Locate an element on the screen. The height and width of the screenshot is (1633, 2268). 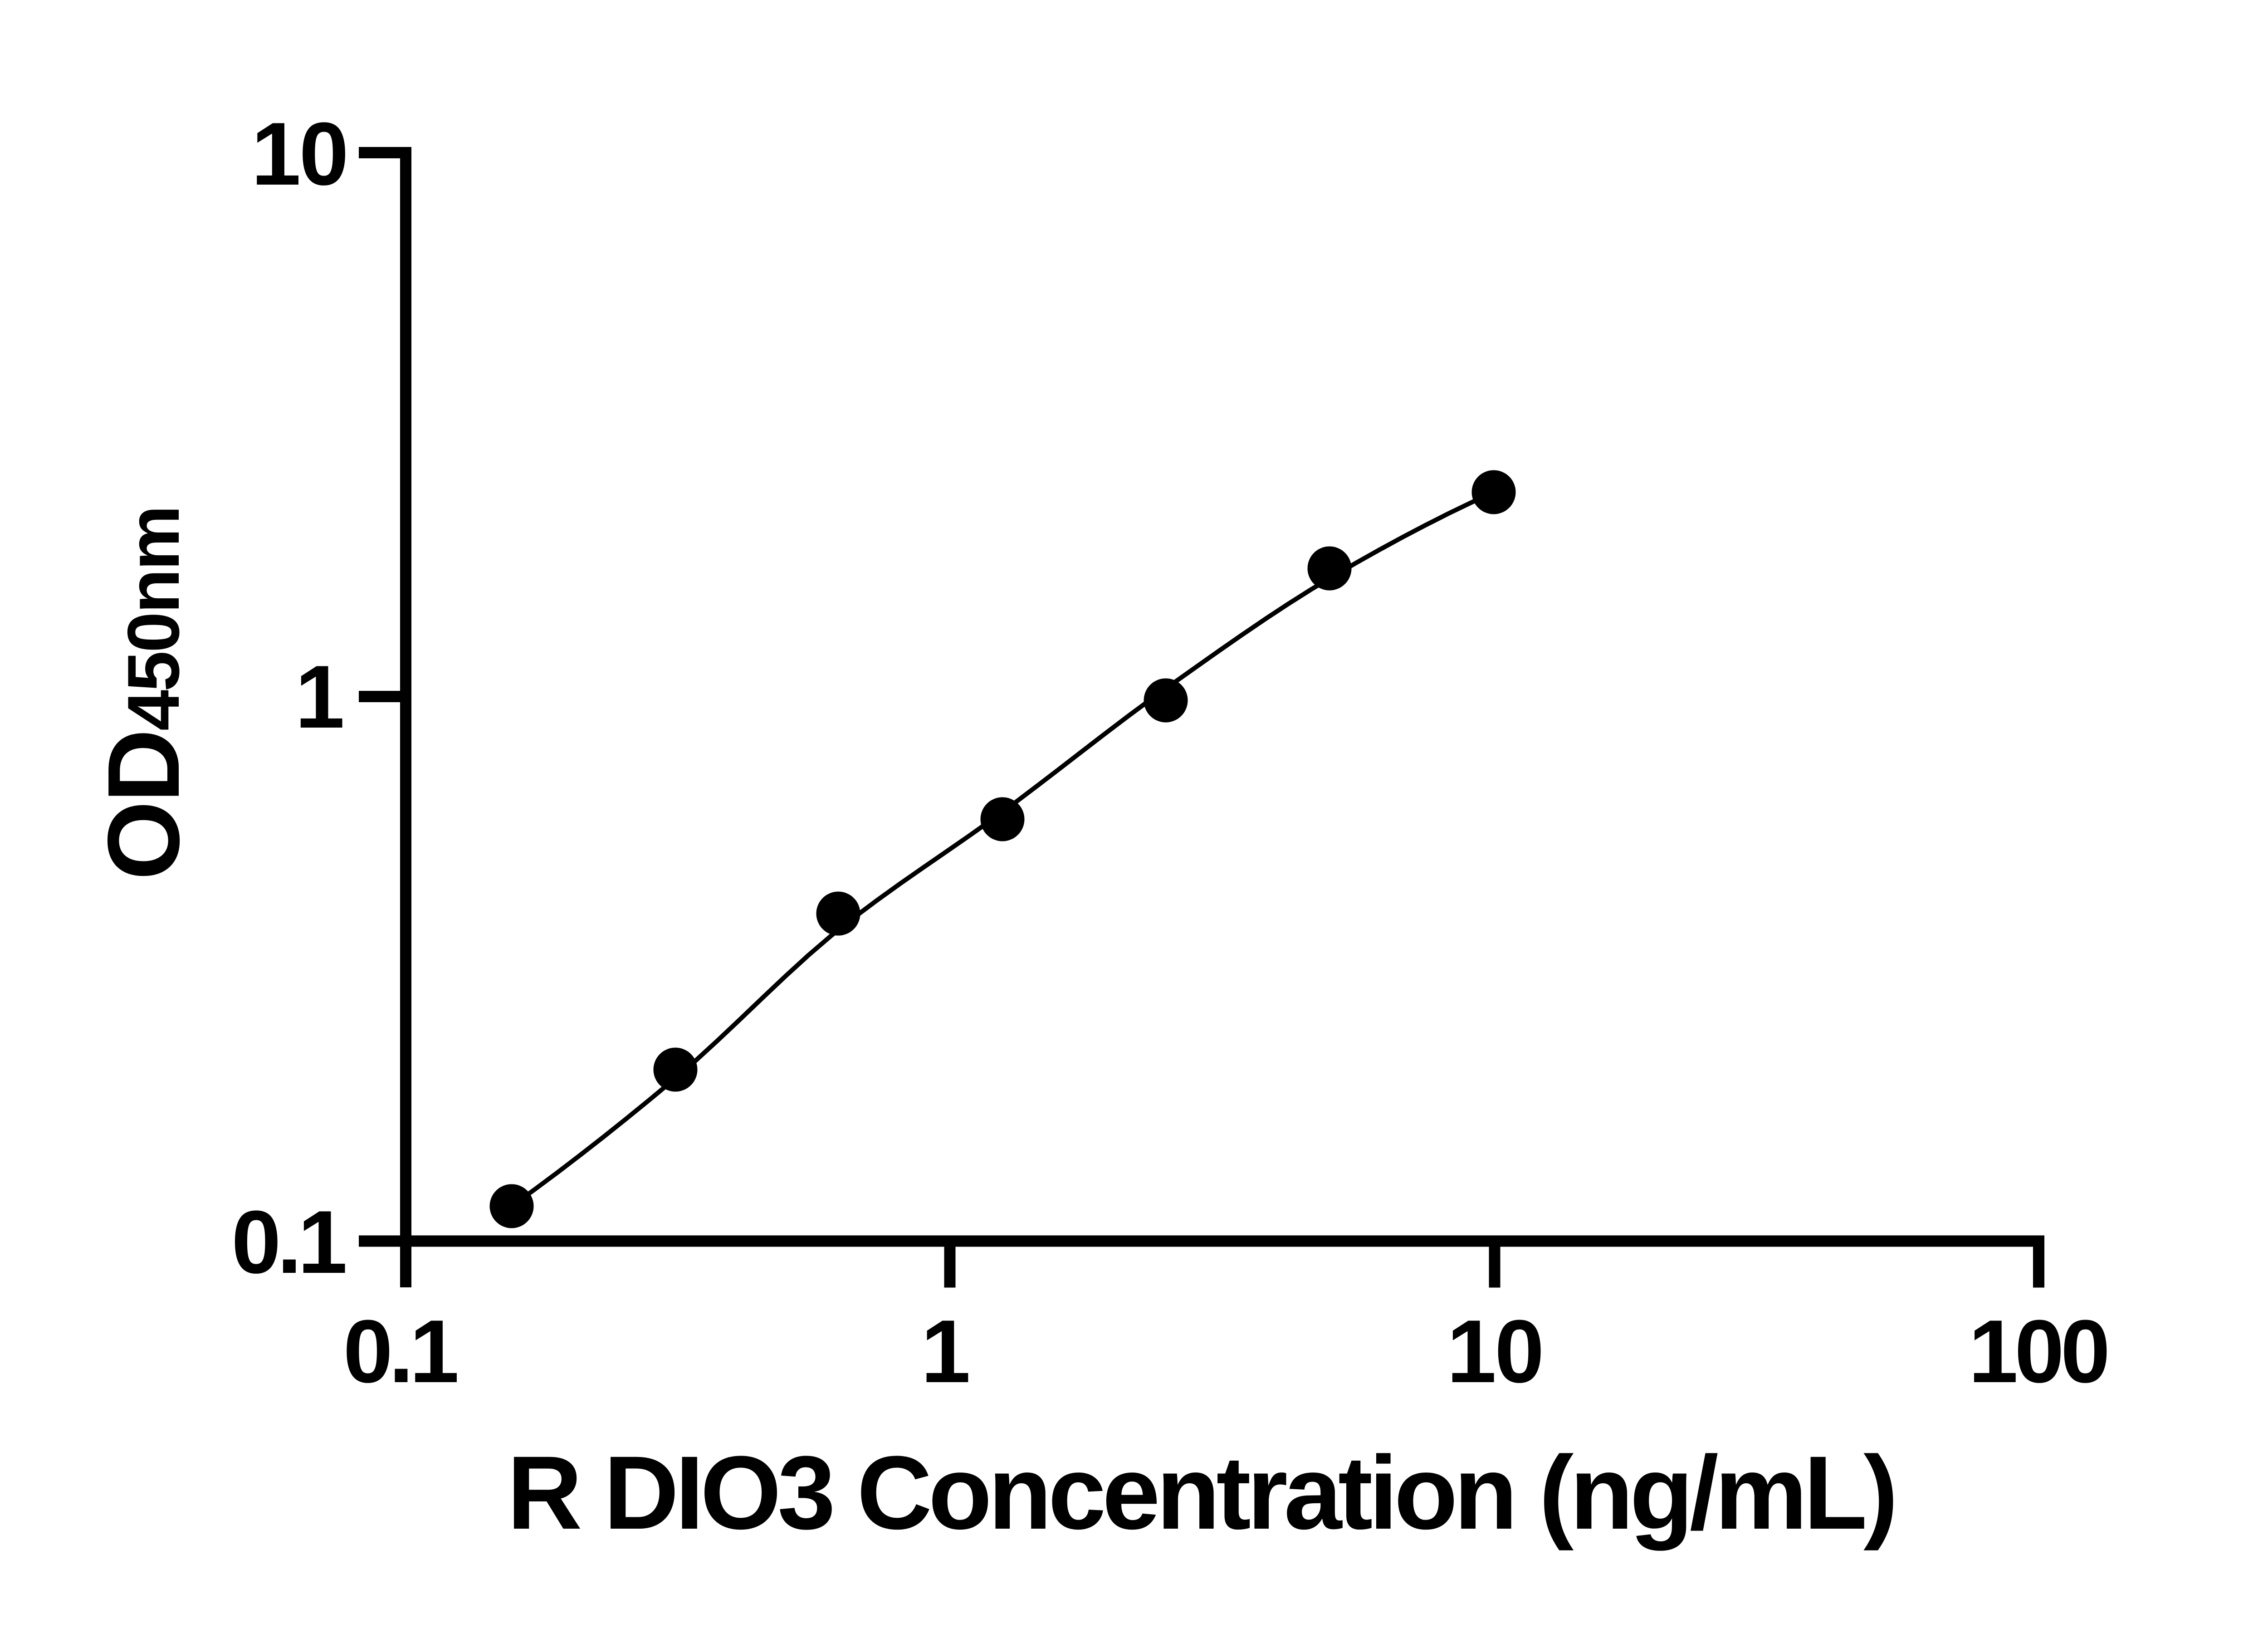
svg-text: OD450nm is located at coordinates (143, 693).